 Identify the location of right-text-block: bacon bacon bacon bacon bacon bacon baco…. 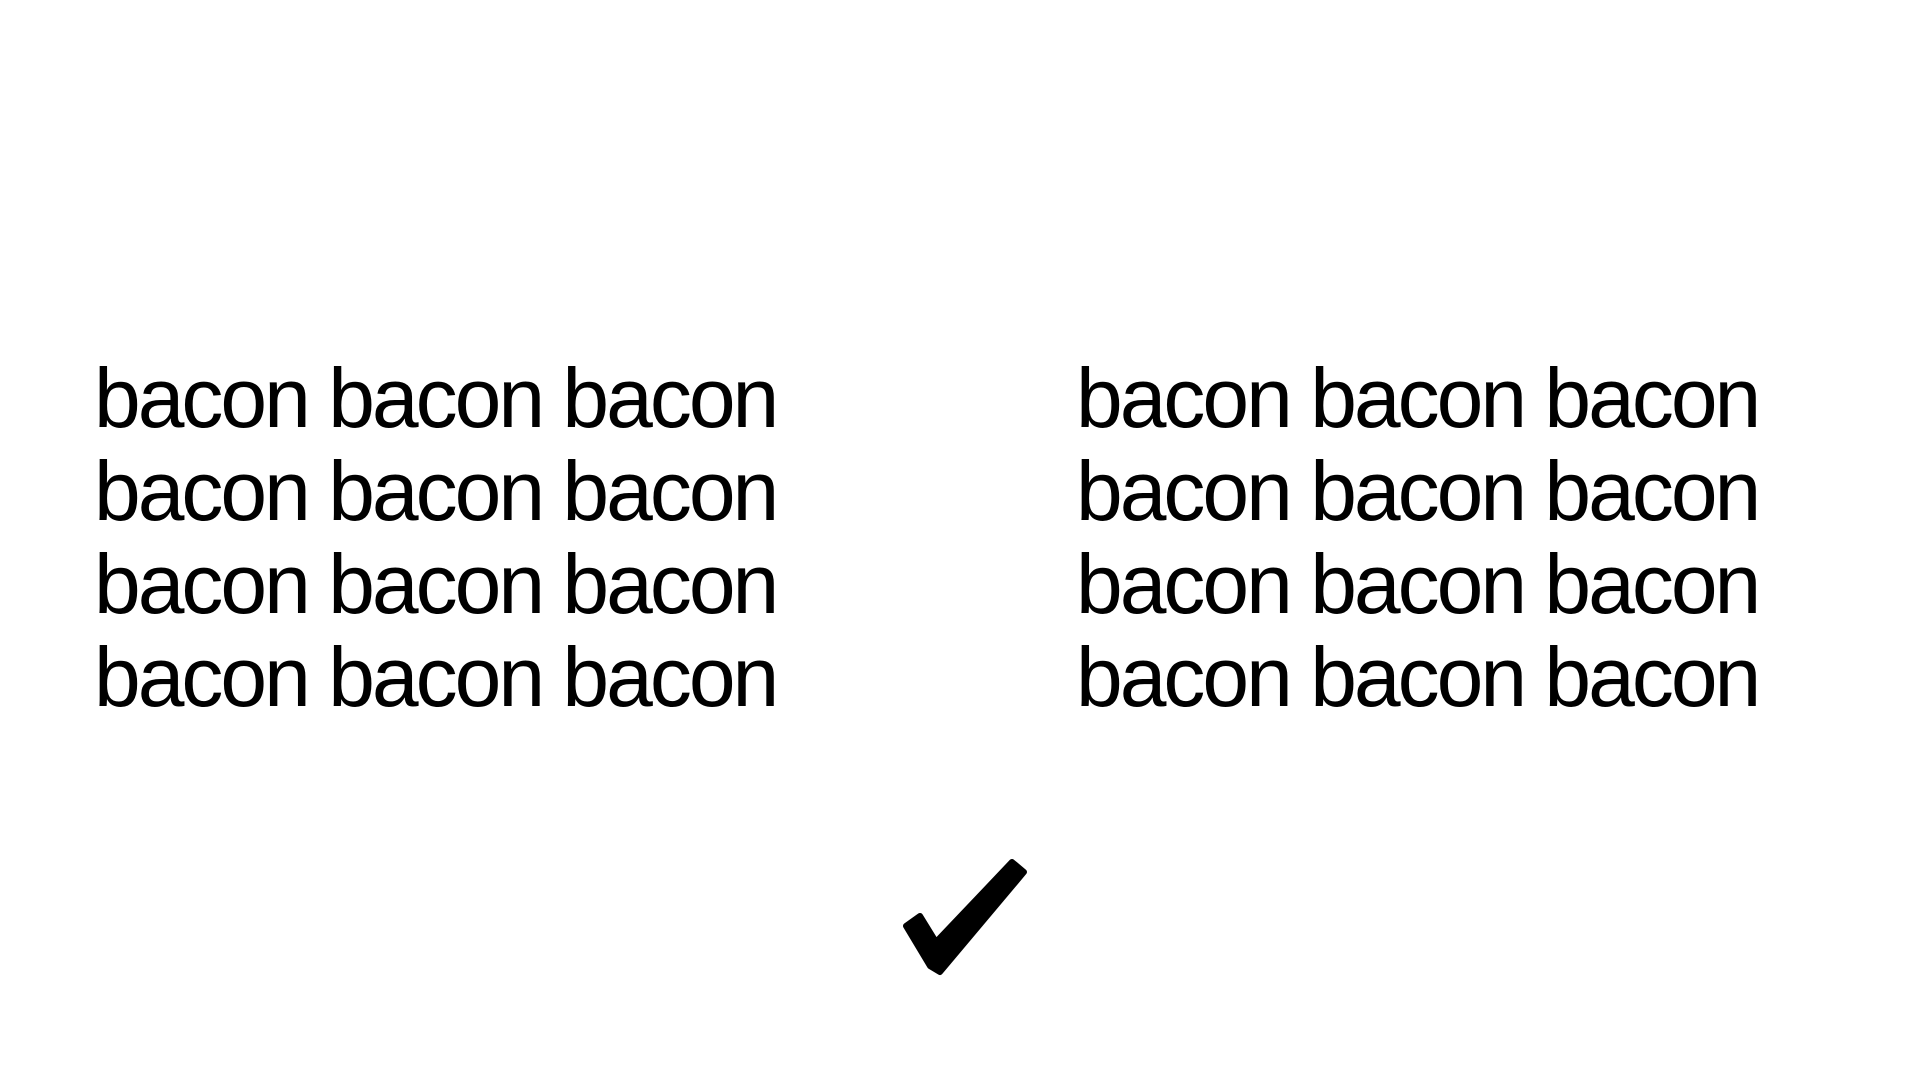
(1476, 538).